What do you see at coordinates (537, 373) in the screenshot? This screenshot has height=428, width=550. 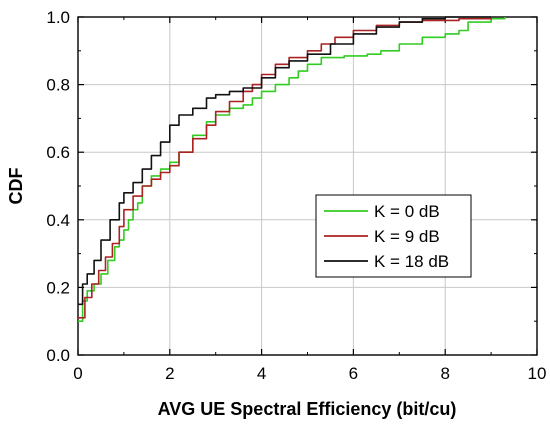 I see `x-tick-label: 10` at bounding box center [537, 373].